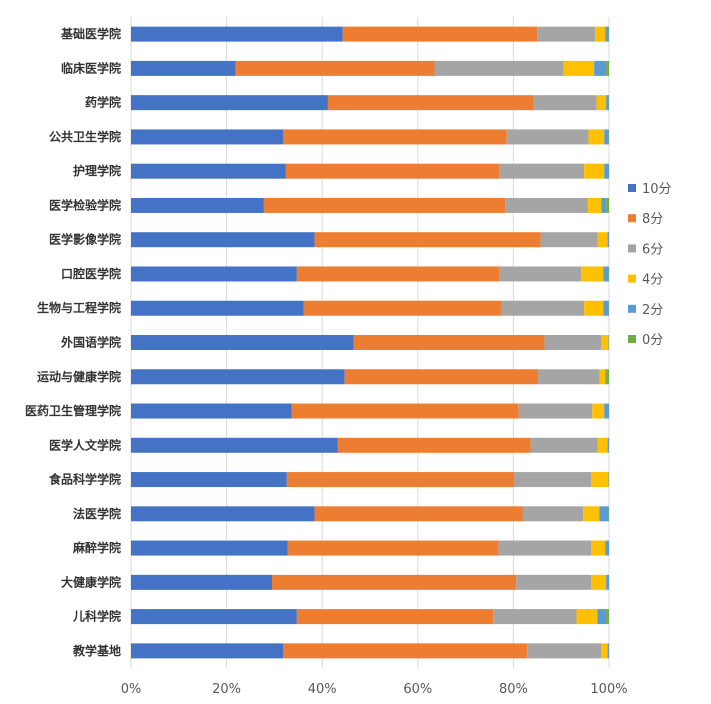 This screenshot has height=704, width=711. Describe the element at coordinates (652, 249) in the screenshot. I see `legend-label: 6分` at that location.